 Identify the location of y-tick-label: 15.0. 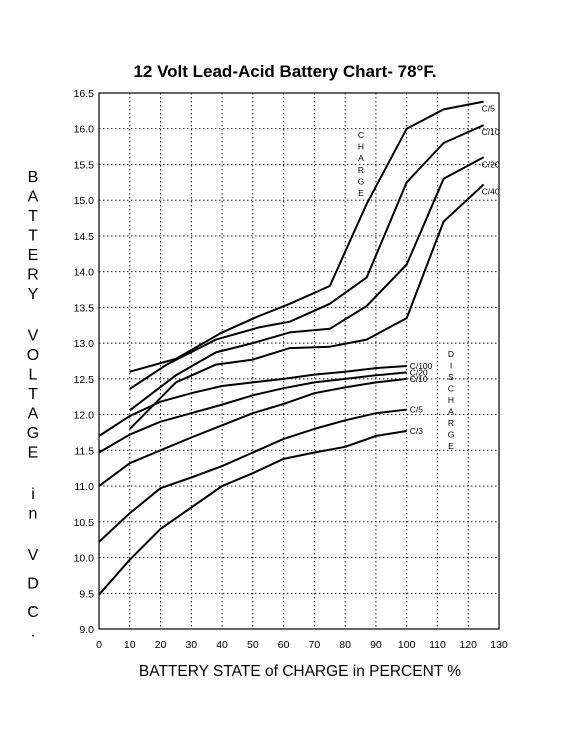
(84, 201).